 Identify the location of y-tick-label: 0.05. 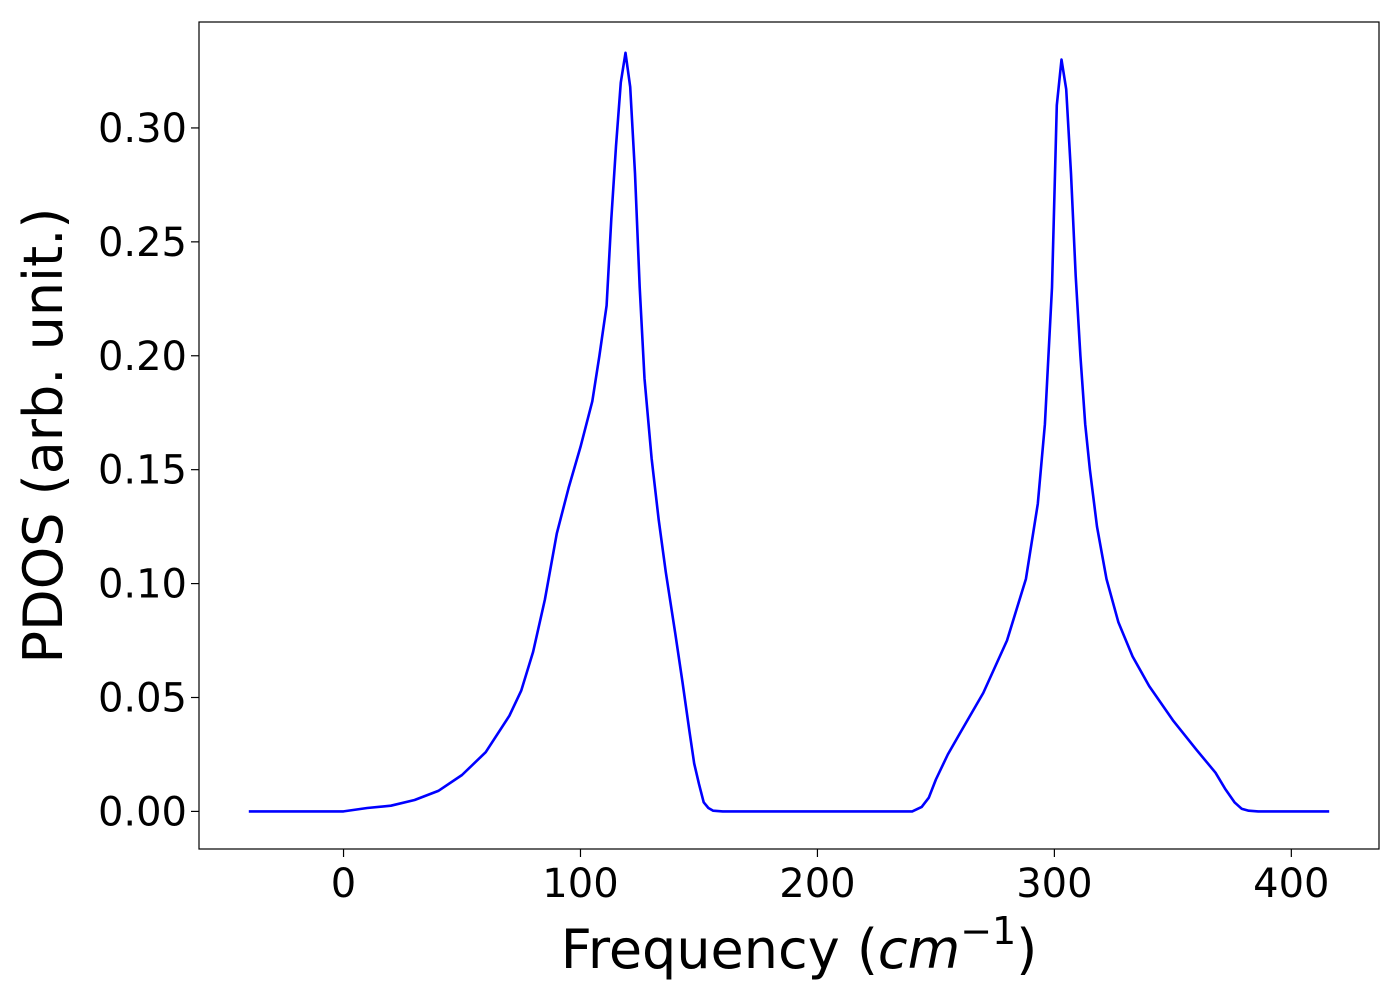
(142, 698).